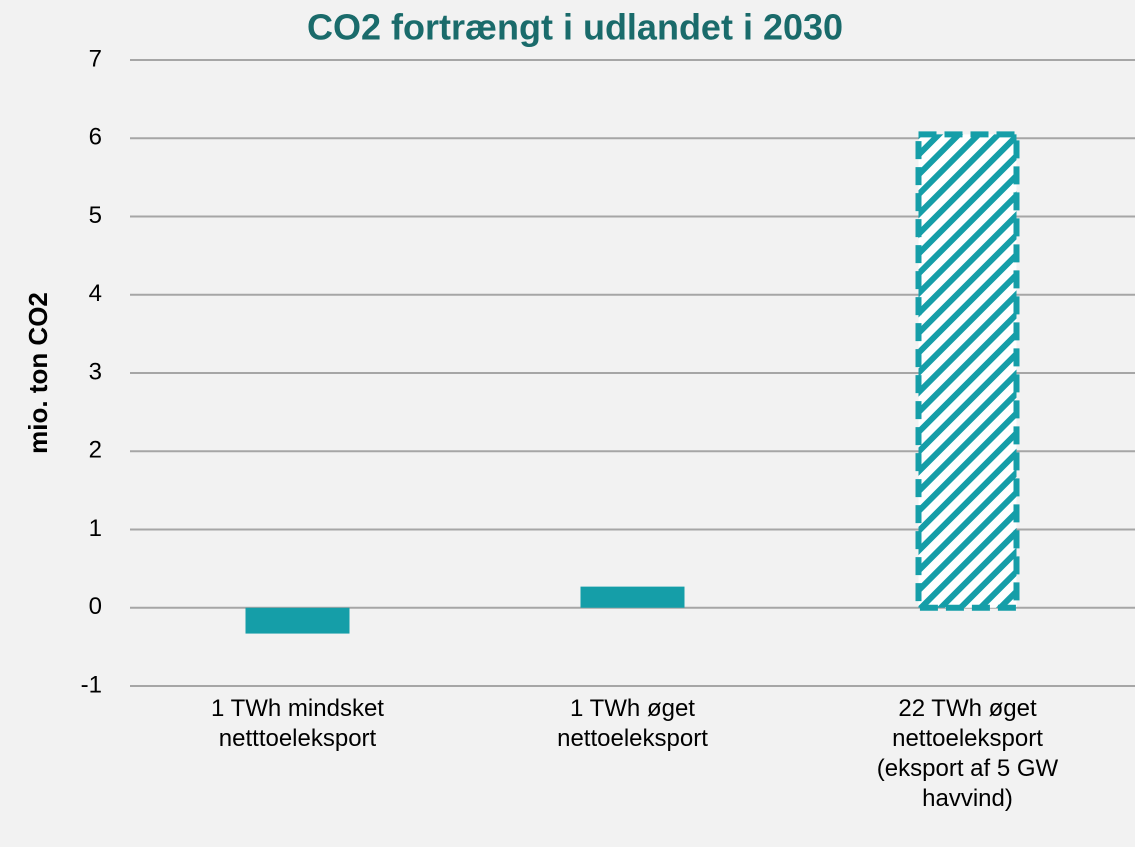 The height and width of the screenshot is (847, 1135). Describe the element at coordinates (95, 293) in the screenshot. I see `y-tick-label: 4` at that location.